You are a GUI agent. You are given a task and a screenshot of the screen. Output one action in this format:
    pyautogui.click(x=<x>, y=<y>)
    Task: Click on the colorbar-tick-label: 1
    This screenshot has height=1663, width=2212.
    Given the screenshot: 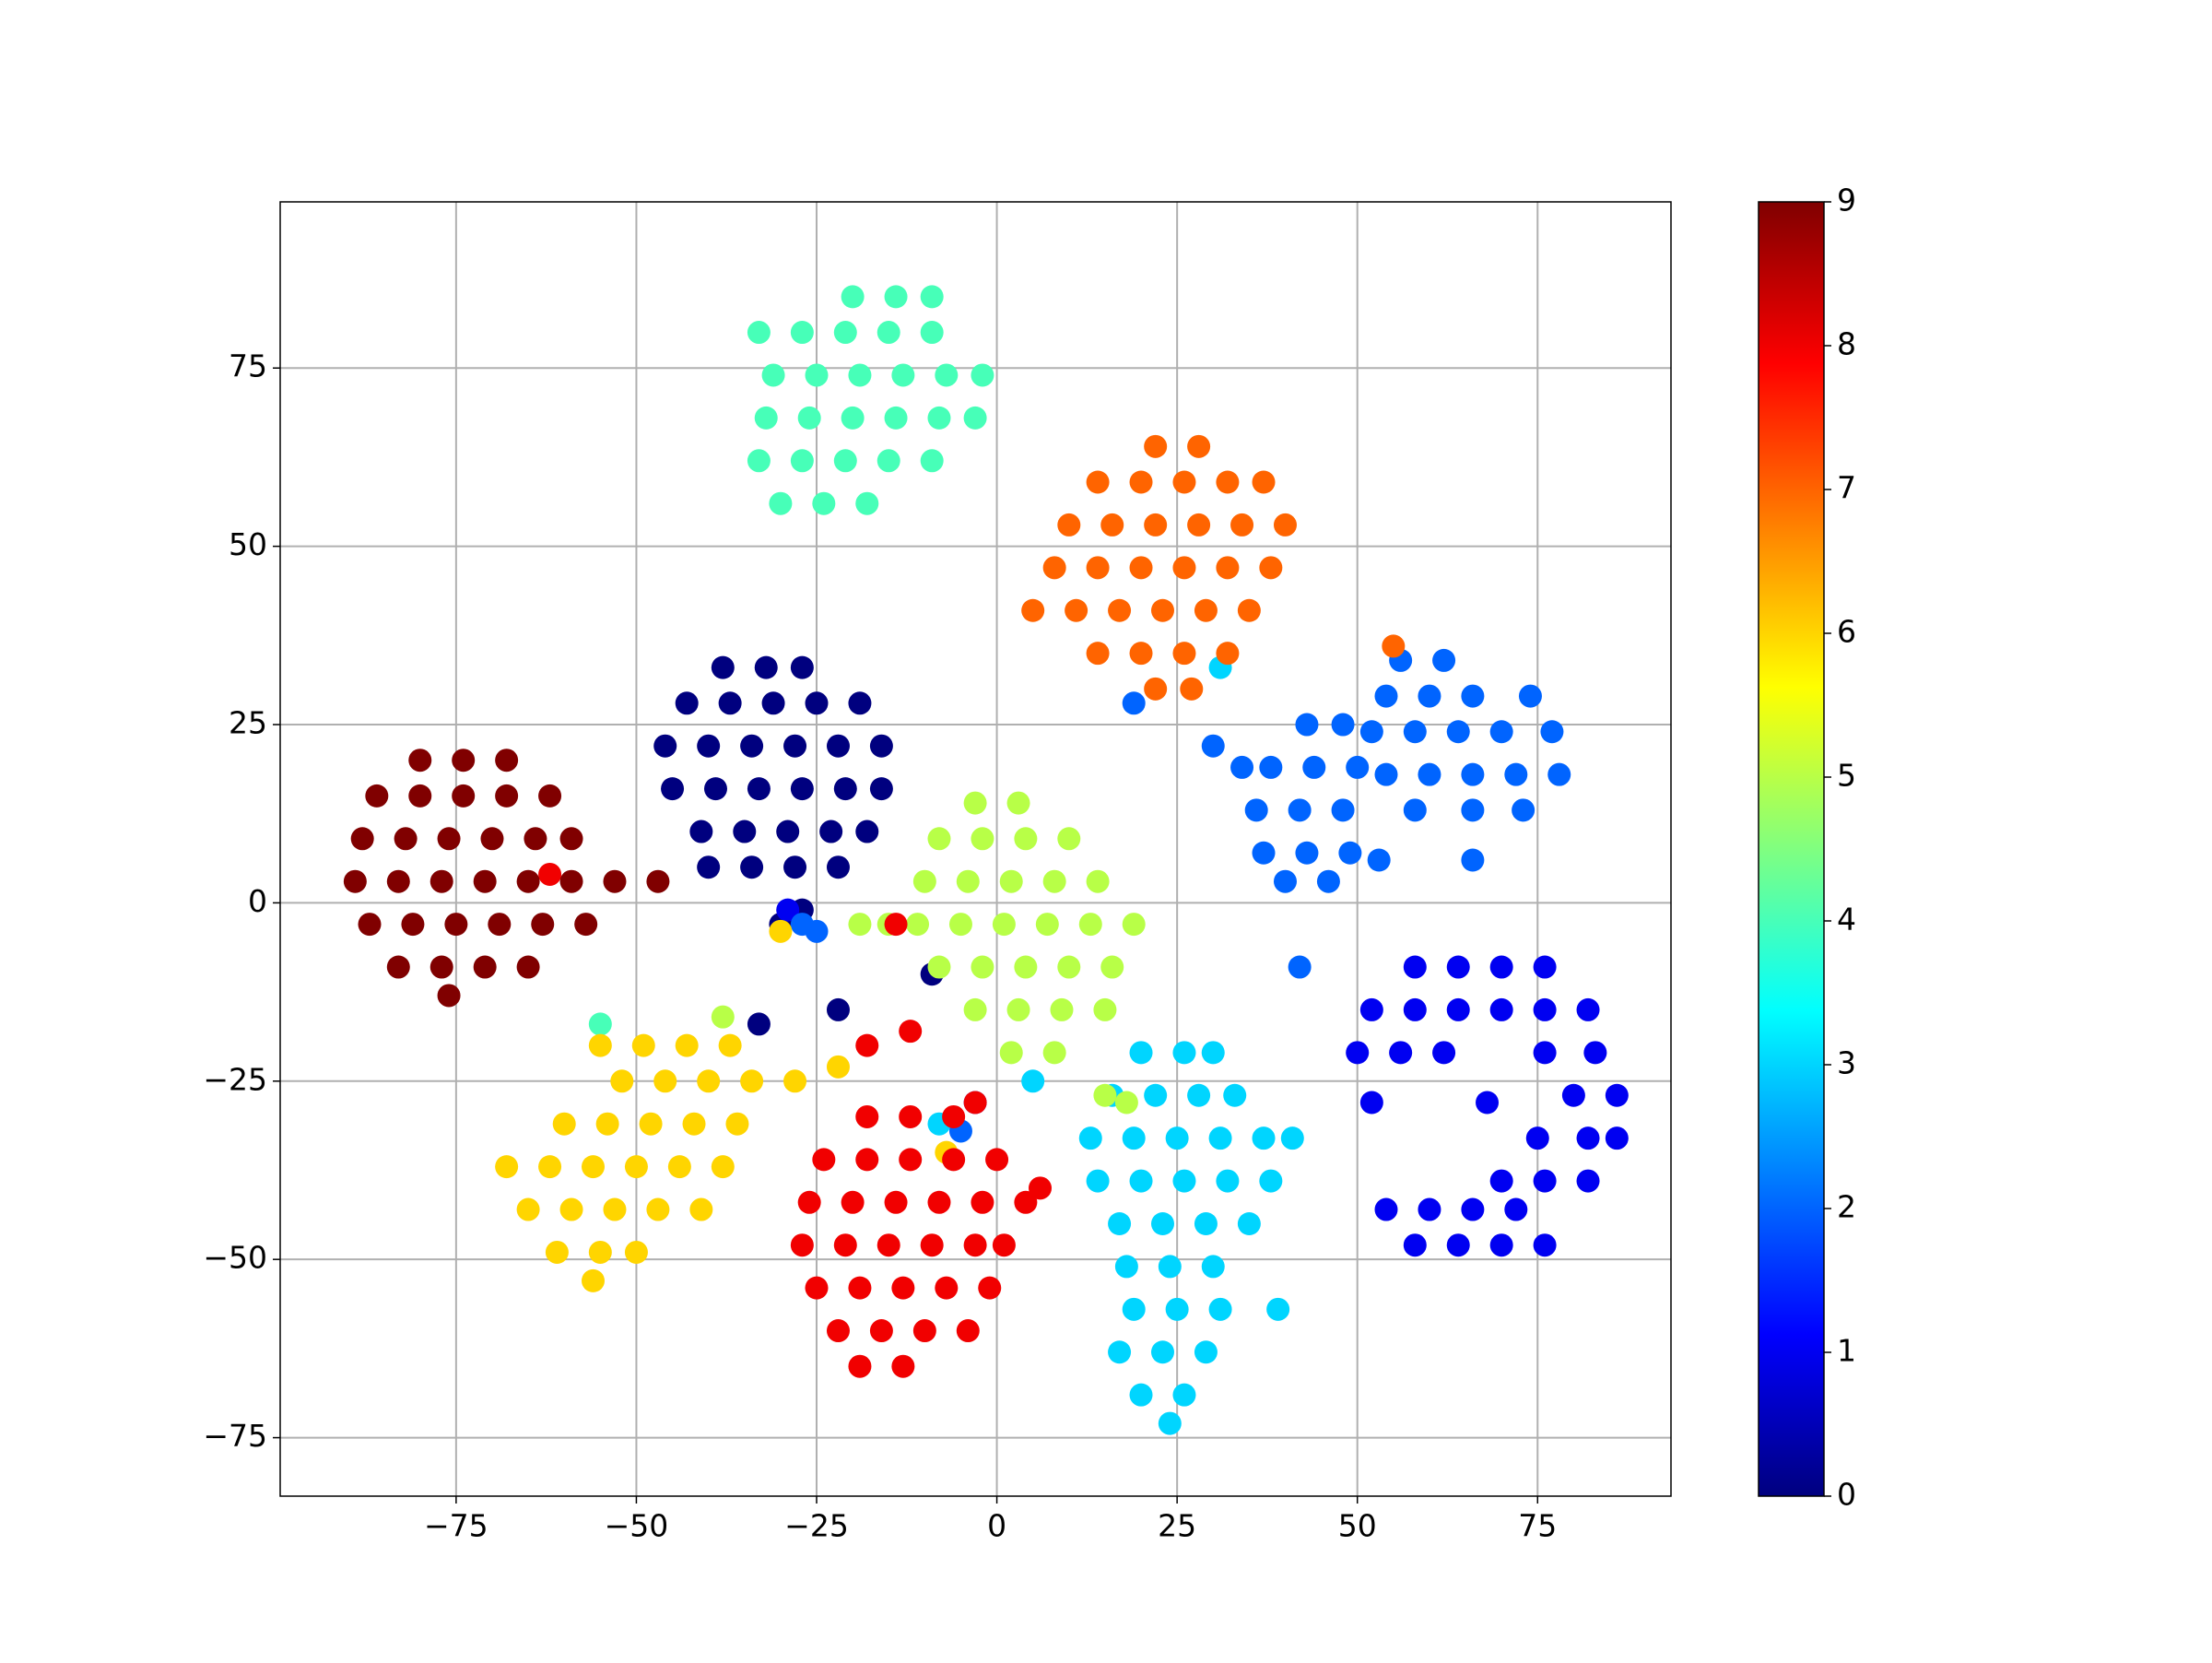 What is the action you would take?
    pyautogui.click(x=1846, y=1351)
    